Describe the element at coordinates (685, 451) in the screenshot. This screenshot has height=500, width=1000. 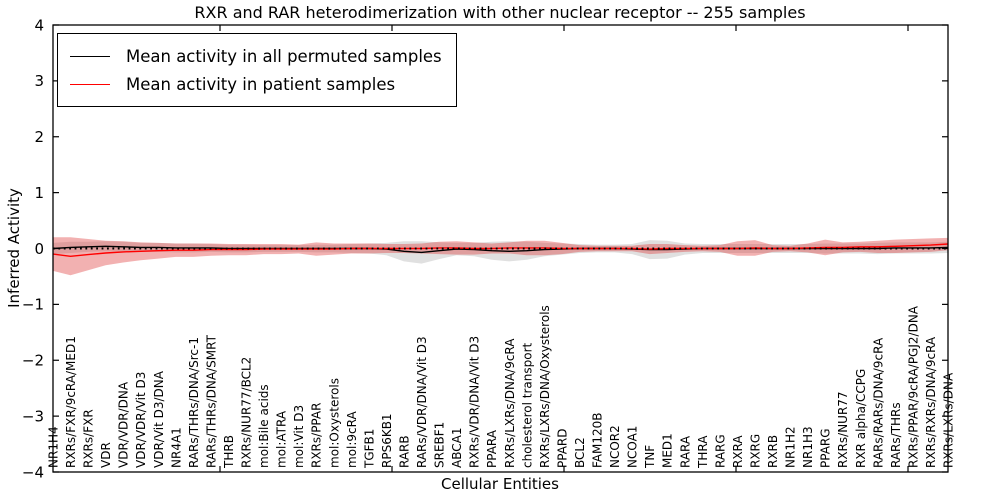
I see `x-category-label: RARA` at that location.